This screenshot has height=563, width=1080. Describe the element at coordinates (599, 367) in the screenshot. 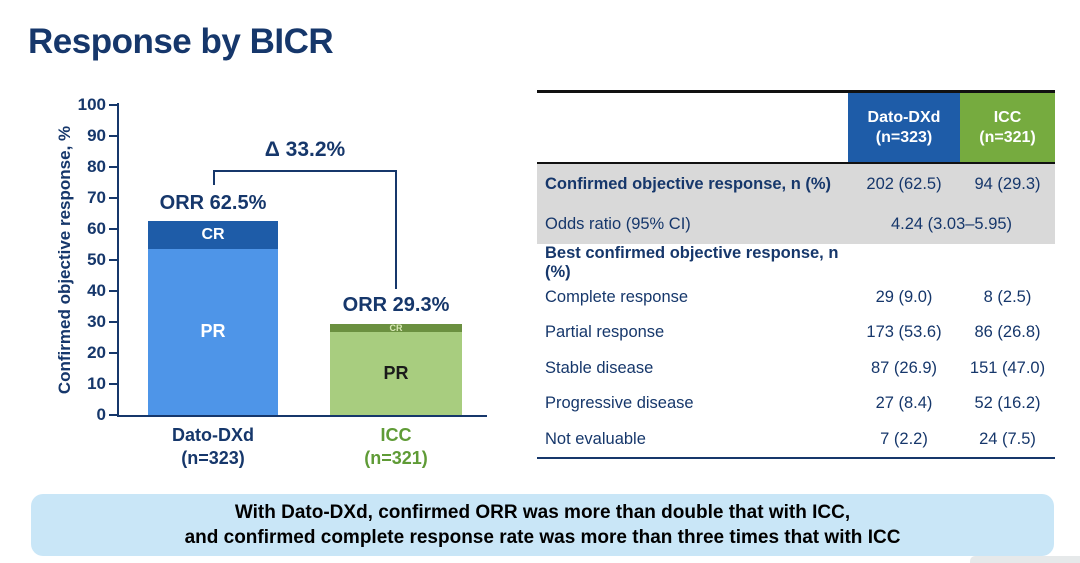

I see `row-label: Stable disease` at that location.